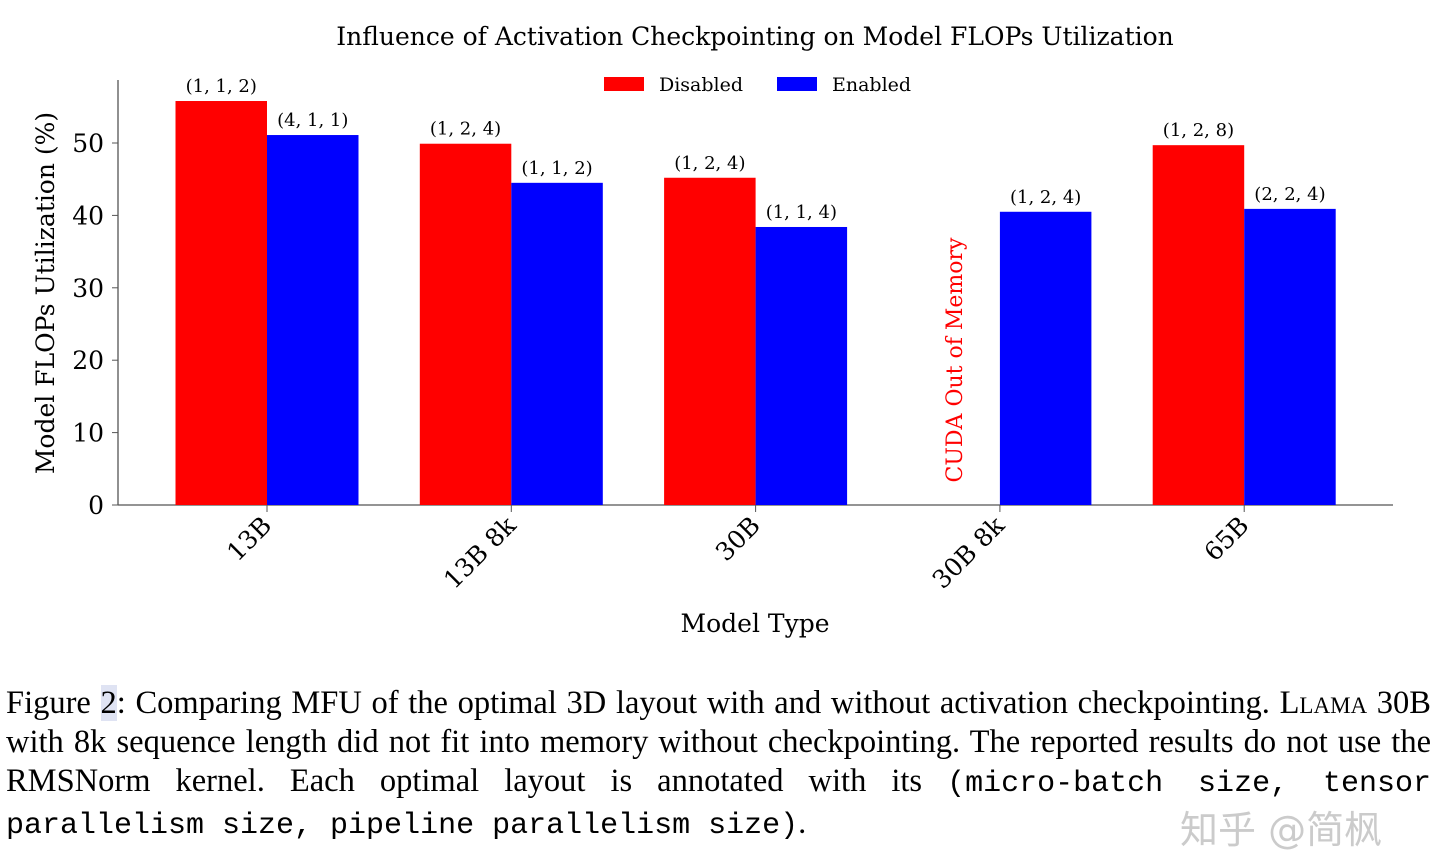 The width and height of the screenshot is (1440, 860). What do you see at coordinates (797, 84) in the screenshot?
I see `legend-swatch-enabled` at bounding box center [797, 84].